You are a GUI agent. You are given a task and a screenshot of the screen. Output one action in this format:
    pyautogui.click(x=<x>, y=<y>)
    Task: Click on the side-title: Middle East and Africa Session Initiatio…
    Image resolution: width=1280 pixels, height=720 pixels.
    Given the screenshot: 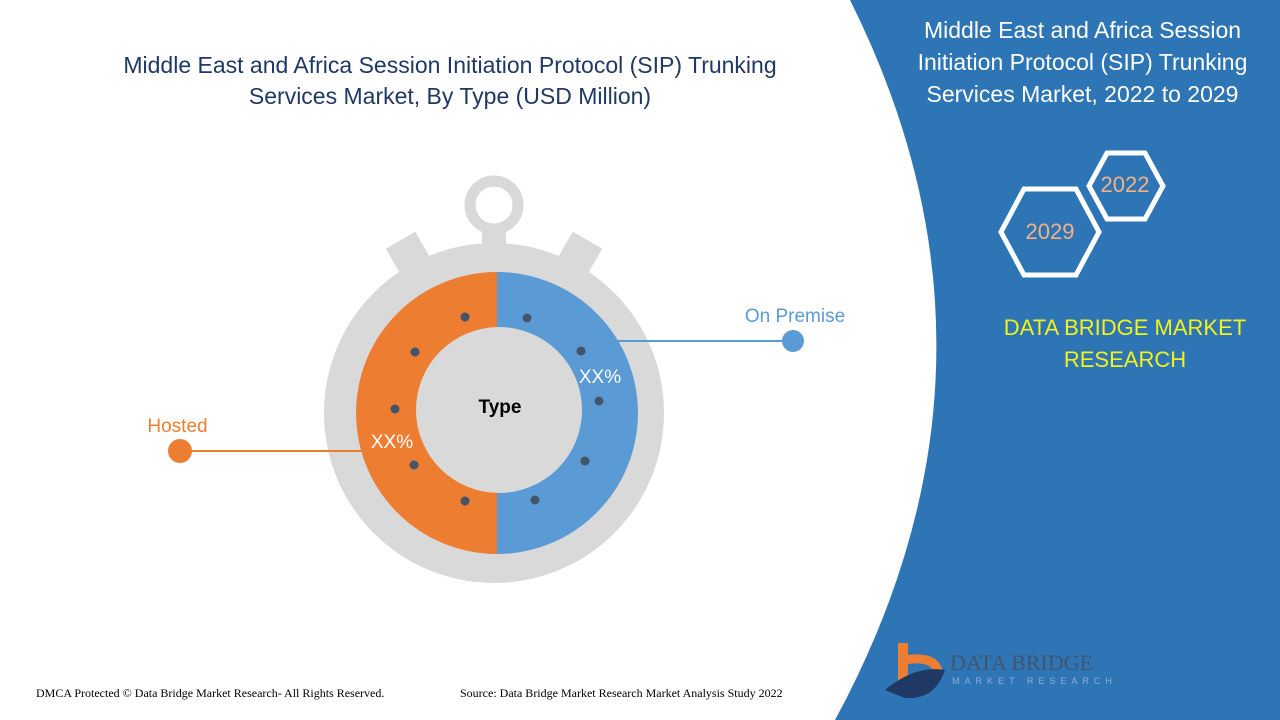 What is the action you would take?
    pyautogui.click(x=1082, y=62)
    